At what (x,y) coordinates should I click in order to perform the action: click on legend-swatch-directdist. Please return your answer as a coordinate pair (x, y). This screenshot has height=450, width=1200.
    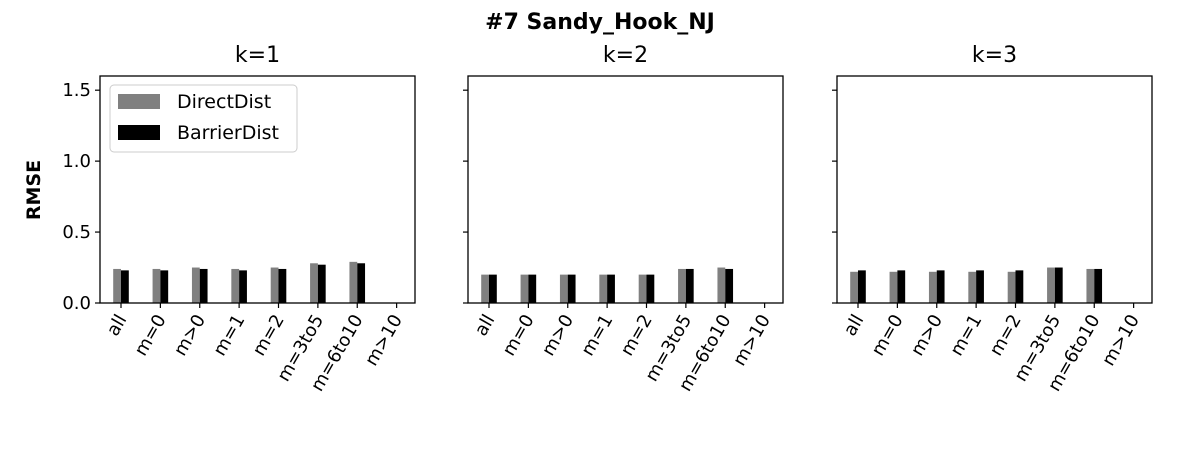
    Looking at the image, I should click on (139, 101).